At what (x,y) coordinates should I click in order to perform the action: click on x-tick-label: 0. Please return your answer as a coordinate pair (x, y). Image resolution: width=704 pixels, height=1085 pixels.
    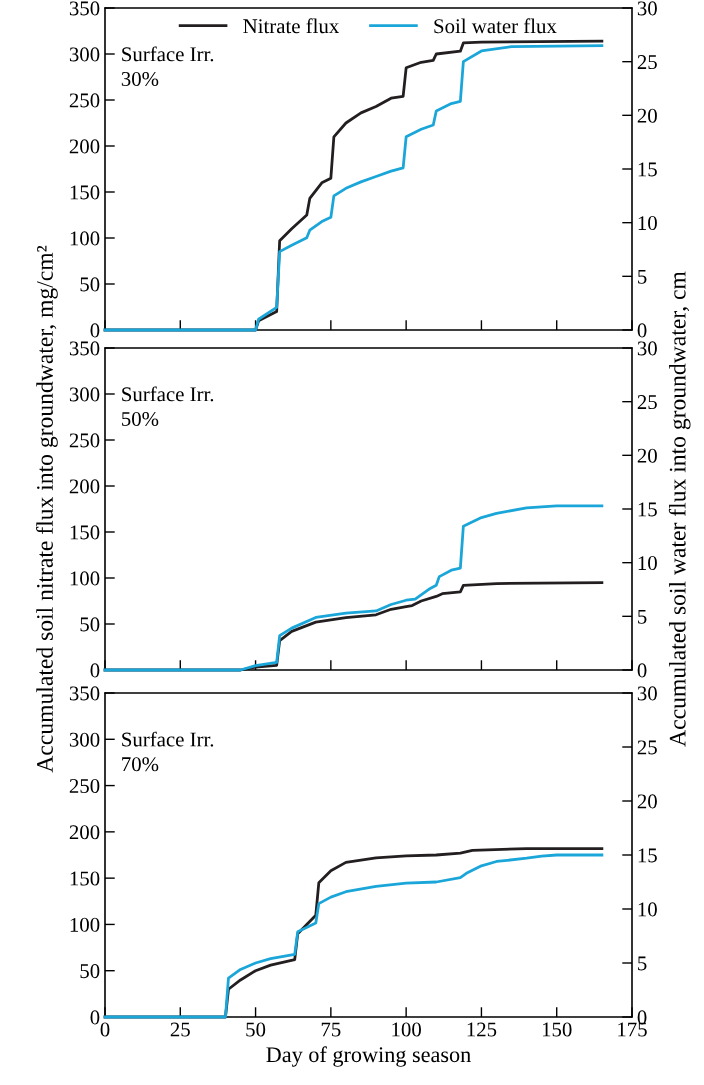
    Looking at the image, I should click on (105, 1029).